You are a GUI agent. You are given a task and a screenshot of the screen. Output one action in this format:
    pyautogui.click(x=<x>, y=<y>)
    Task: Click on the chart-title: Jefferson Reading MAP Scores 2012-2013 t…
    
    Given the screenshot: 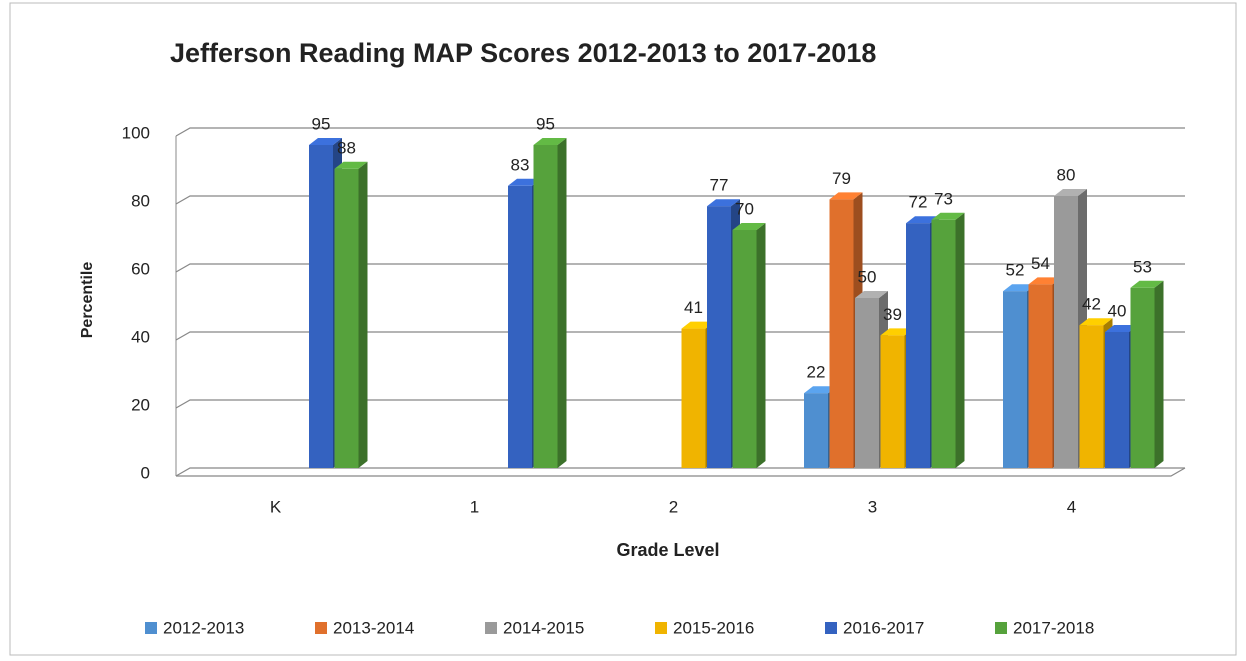 What is the action you would take?
    pyautogui.click(x=523, y=53)
    